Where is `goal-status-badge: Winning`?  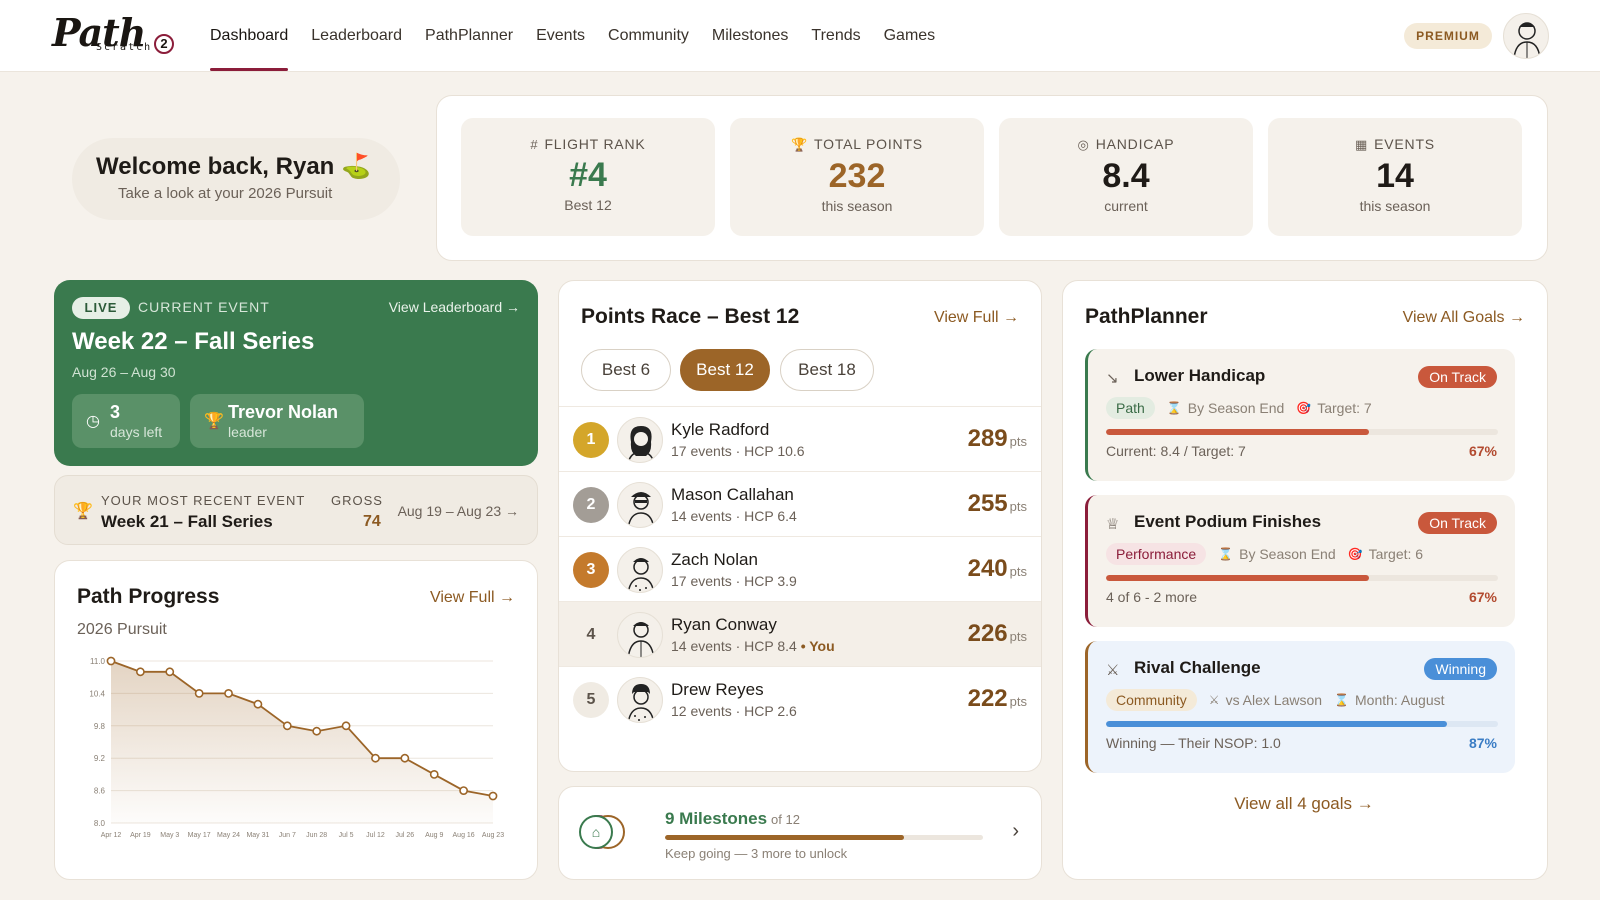 goal-status-badge: Winning is located at coordinates (1460, 669).